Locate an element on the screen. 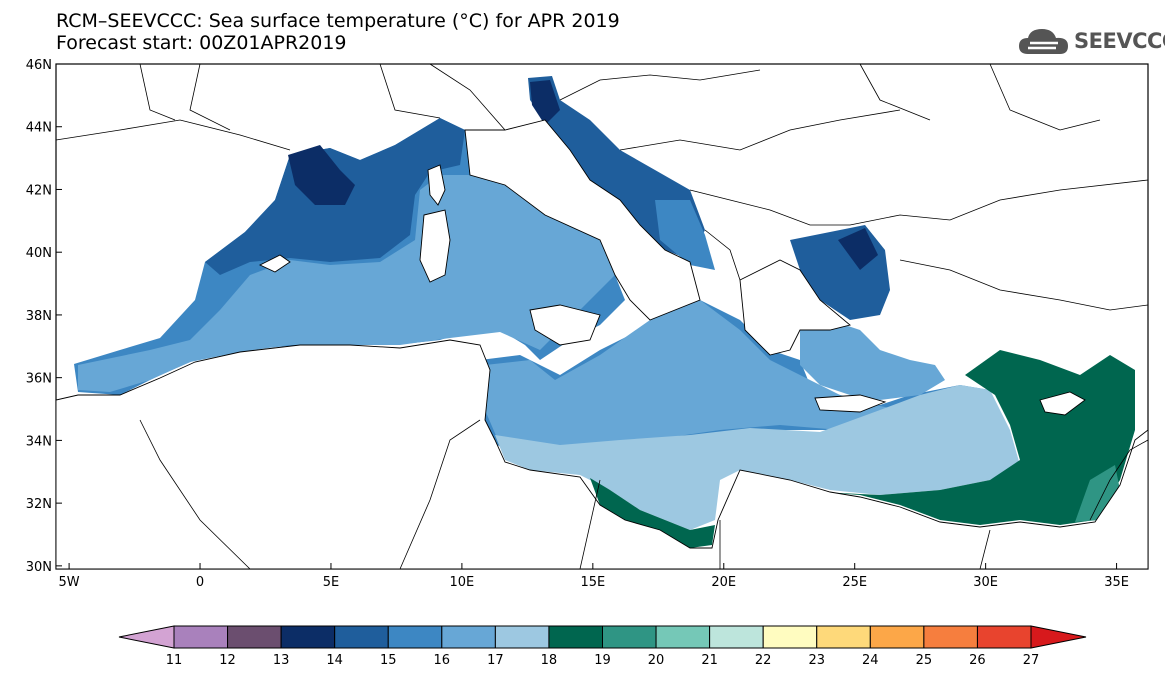  colorbar-label: 12 is located at coordinates (227, 660).